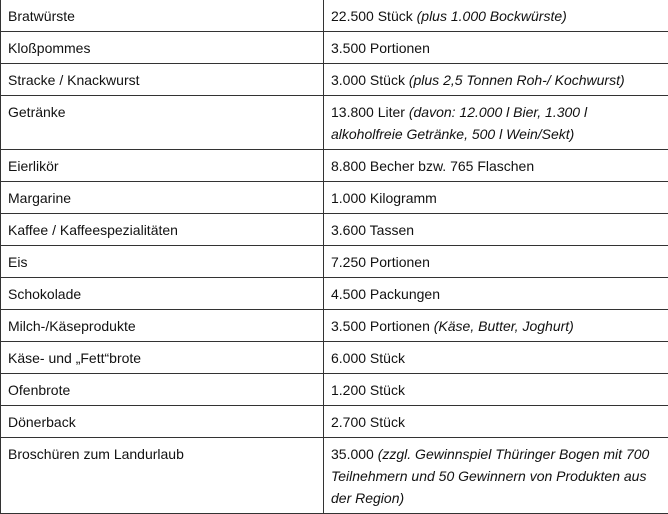  Describe the element at coordinates (503, 326) in the screenshot. I see `amount-note: (Käse, Butter, Joghurt)` at that location.